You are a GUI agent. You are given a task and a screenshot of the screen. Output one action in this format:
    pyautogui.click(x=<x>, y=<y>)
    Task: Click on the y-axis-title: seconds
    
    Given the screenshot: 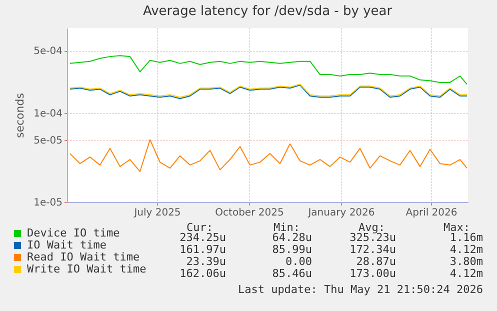 What is the action you would take?
    pyautogui.click(x=20, y=115)
    